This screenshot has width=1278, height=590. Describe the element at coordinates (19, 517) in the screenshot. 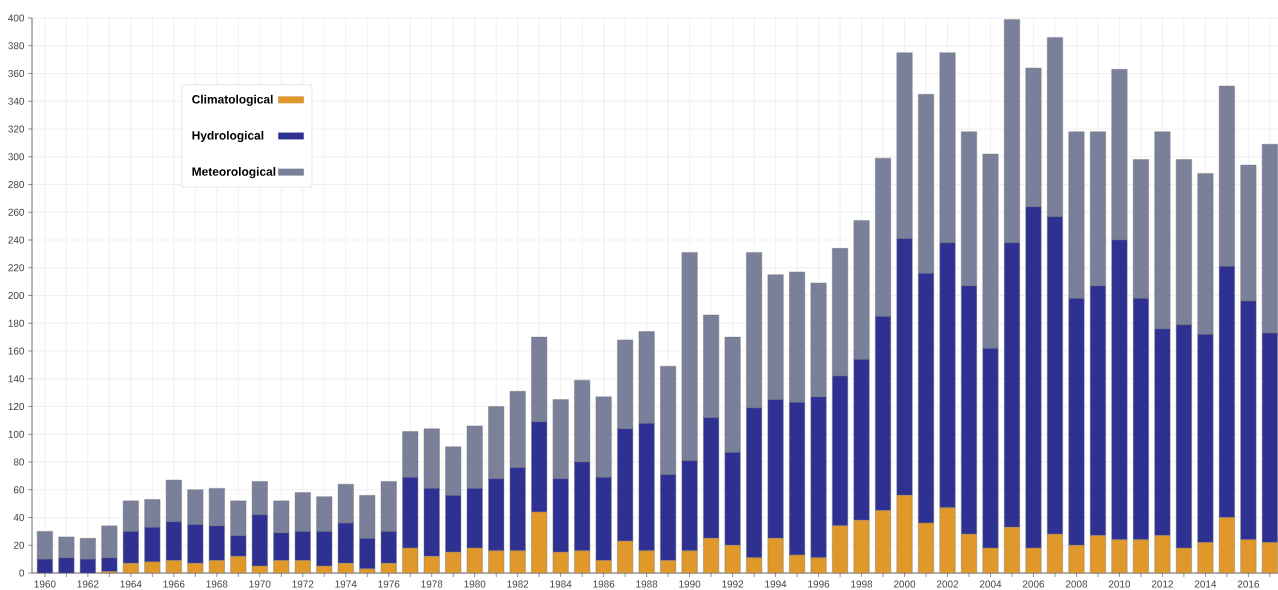

I see `y-tick-label: 40` at that location.